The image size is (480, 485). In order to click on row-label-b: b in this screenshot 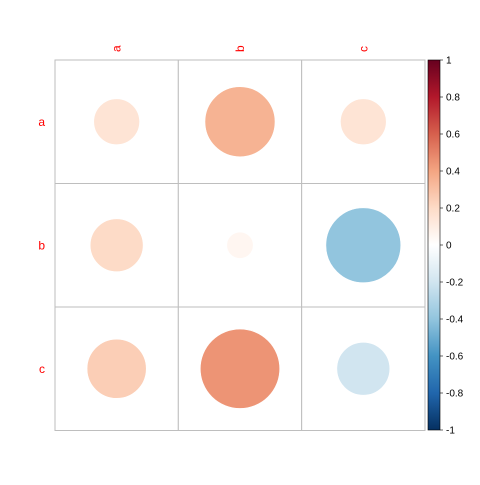, I will do `click(41, 245)`.